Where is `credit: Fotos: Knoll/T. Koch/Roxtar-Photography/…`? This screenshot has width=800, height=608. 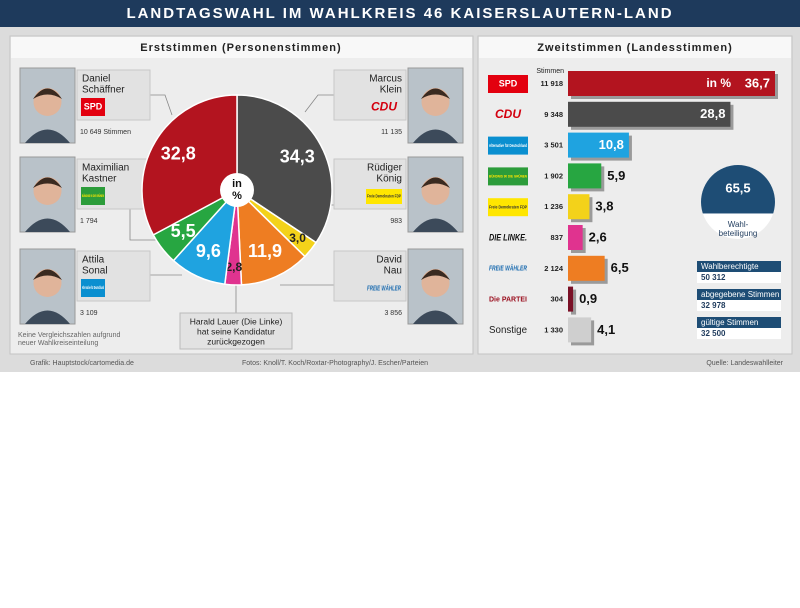 credit: Fotos: Knoll/T. Koch/Roxtar-Photography/… is located at coordinates (335, 363).